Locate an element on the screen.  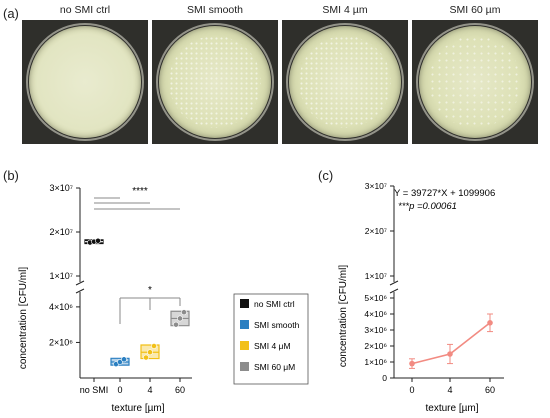
petri-dish-photo-ctrl is located at coordinates (85, 82).